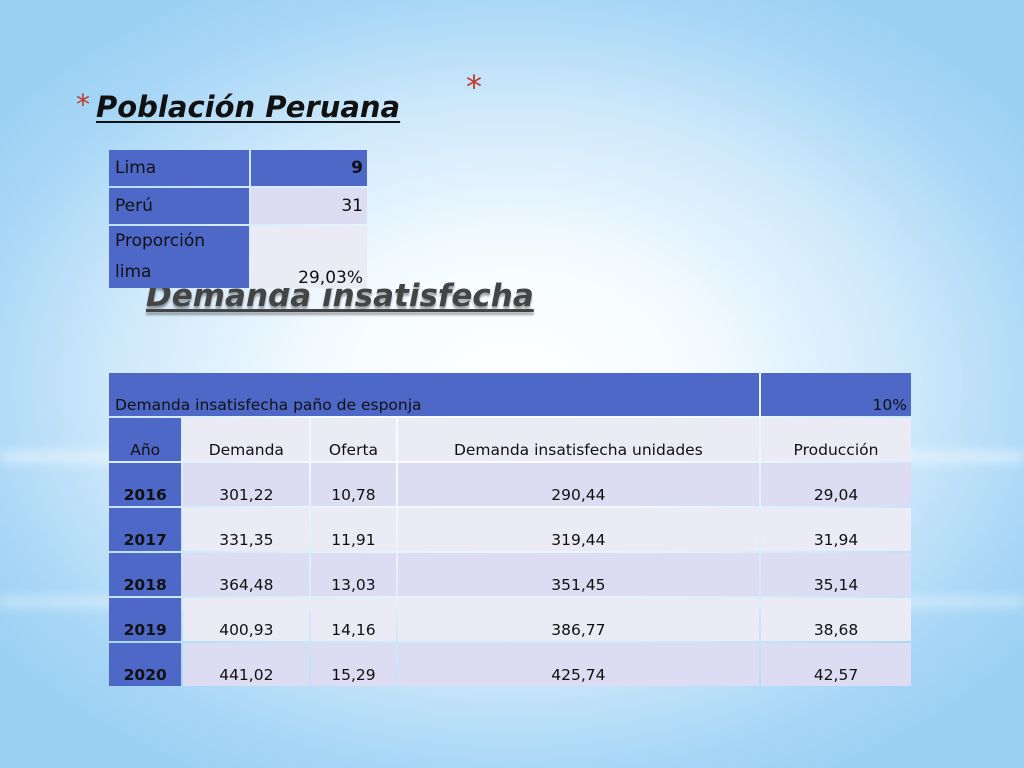 This screenshot has height=768, width=1024. Describe the element at coordinates (179, 257) in the screenshot. I see `table-cell-label: Proporción lima` at that location.